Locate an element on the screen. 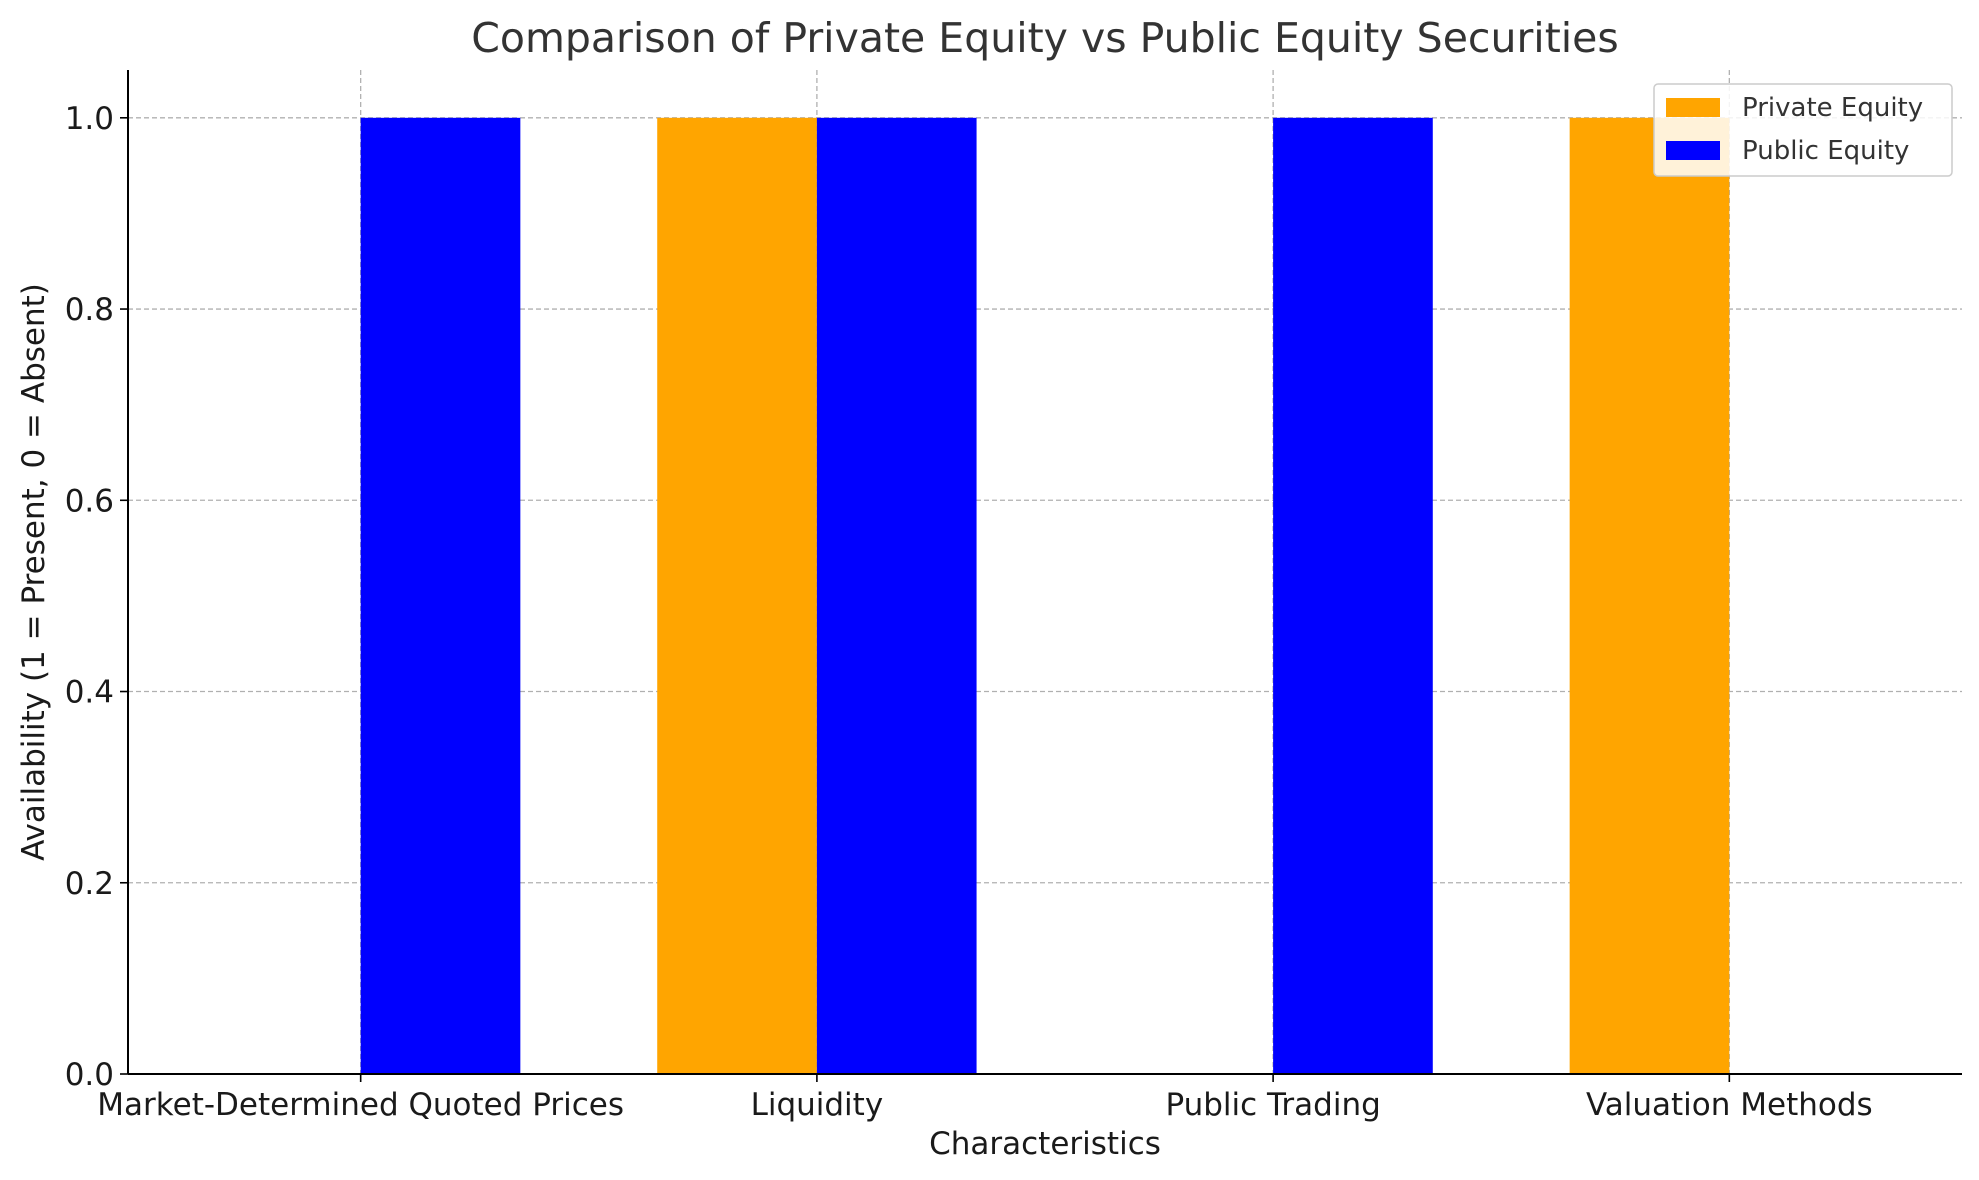  x-tick-label: Valuation Methods is located at coordinates (1729, 1105).